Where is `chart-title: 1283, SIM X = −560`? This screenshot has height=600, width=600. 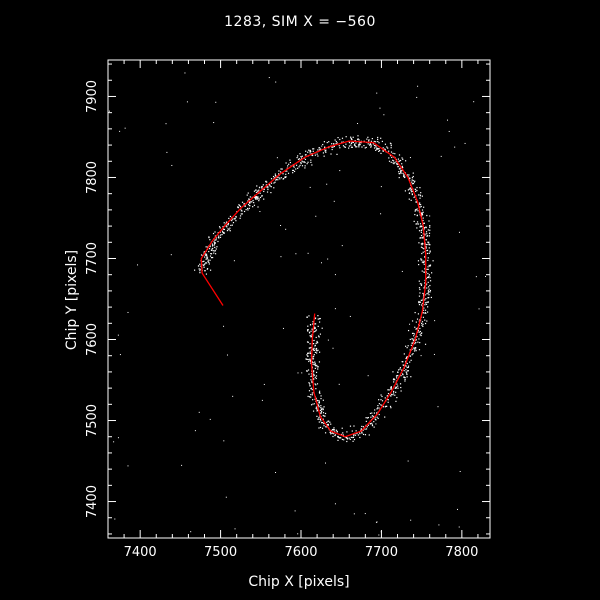 chart-title: 1283, SIM X = −560 is located at coordinates (300, 22).